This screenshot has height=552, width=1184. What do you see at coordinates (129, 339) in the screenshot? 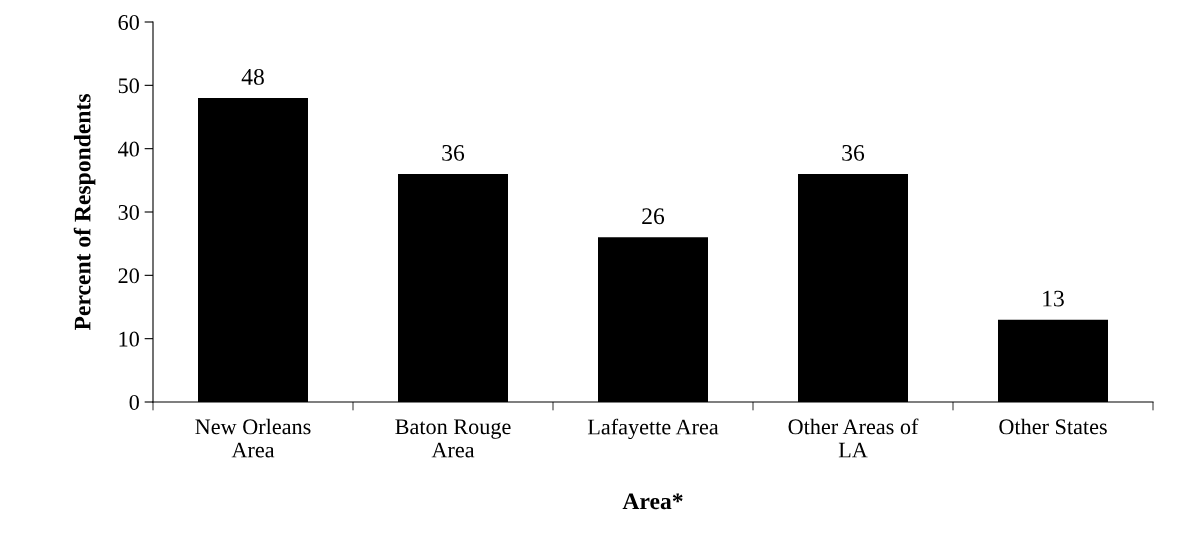
I see `y-tick-label: 10` at bounding box center [129, 339].